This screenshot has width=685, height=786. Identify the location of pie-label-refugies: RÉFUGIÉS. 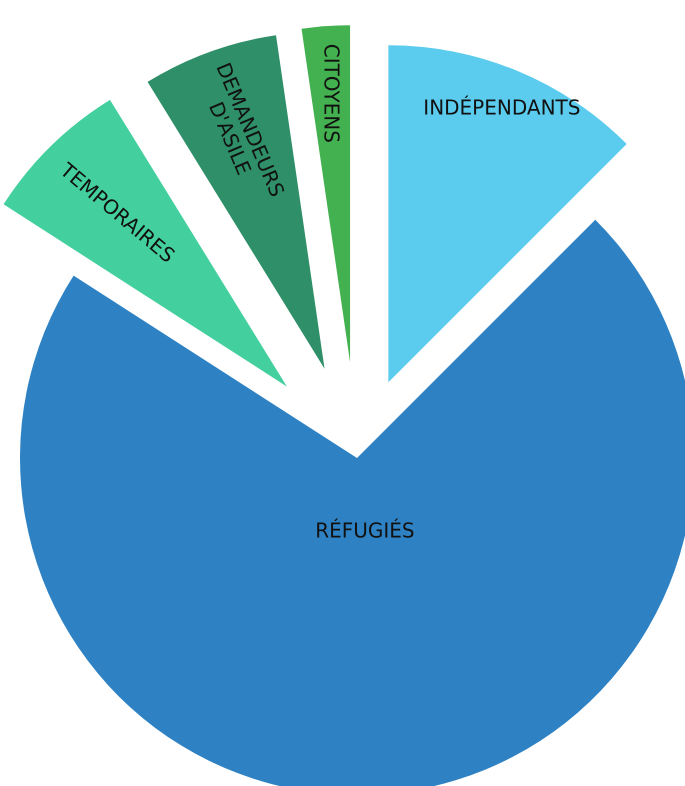
(364, 530).